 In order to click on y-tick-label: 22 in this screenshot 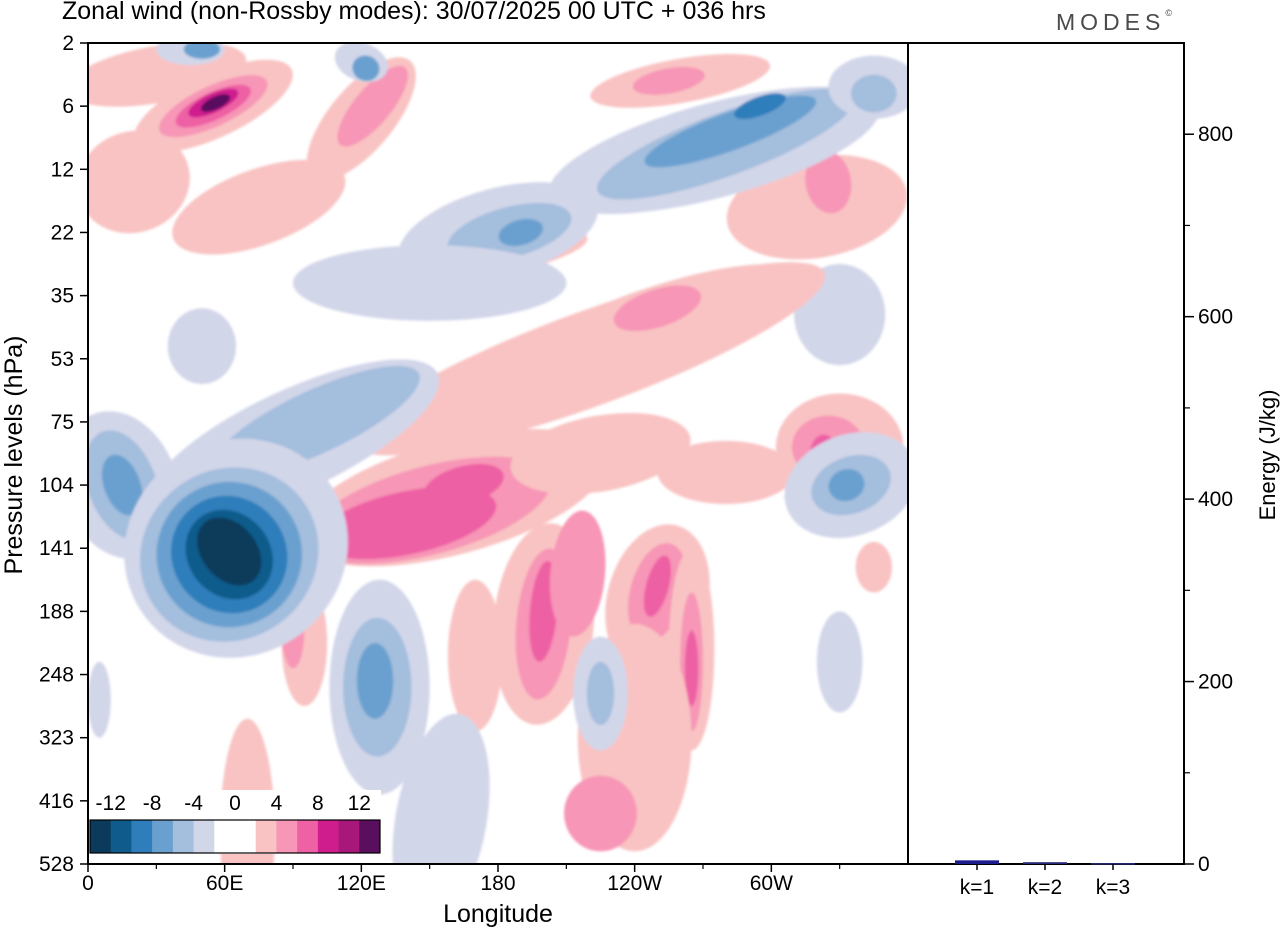, I will do `click(62, 232)`.